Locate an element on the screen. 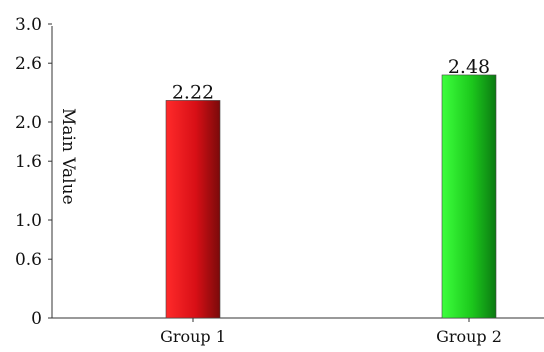 Image resolution: width=544 pixels, height=352 pixels. x-category-label: Group 2 is located at coordinates (469, 336).